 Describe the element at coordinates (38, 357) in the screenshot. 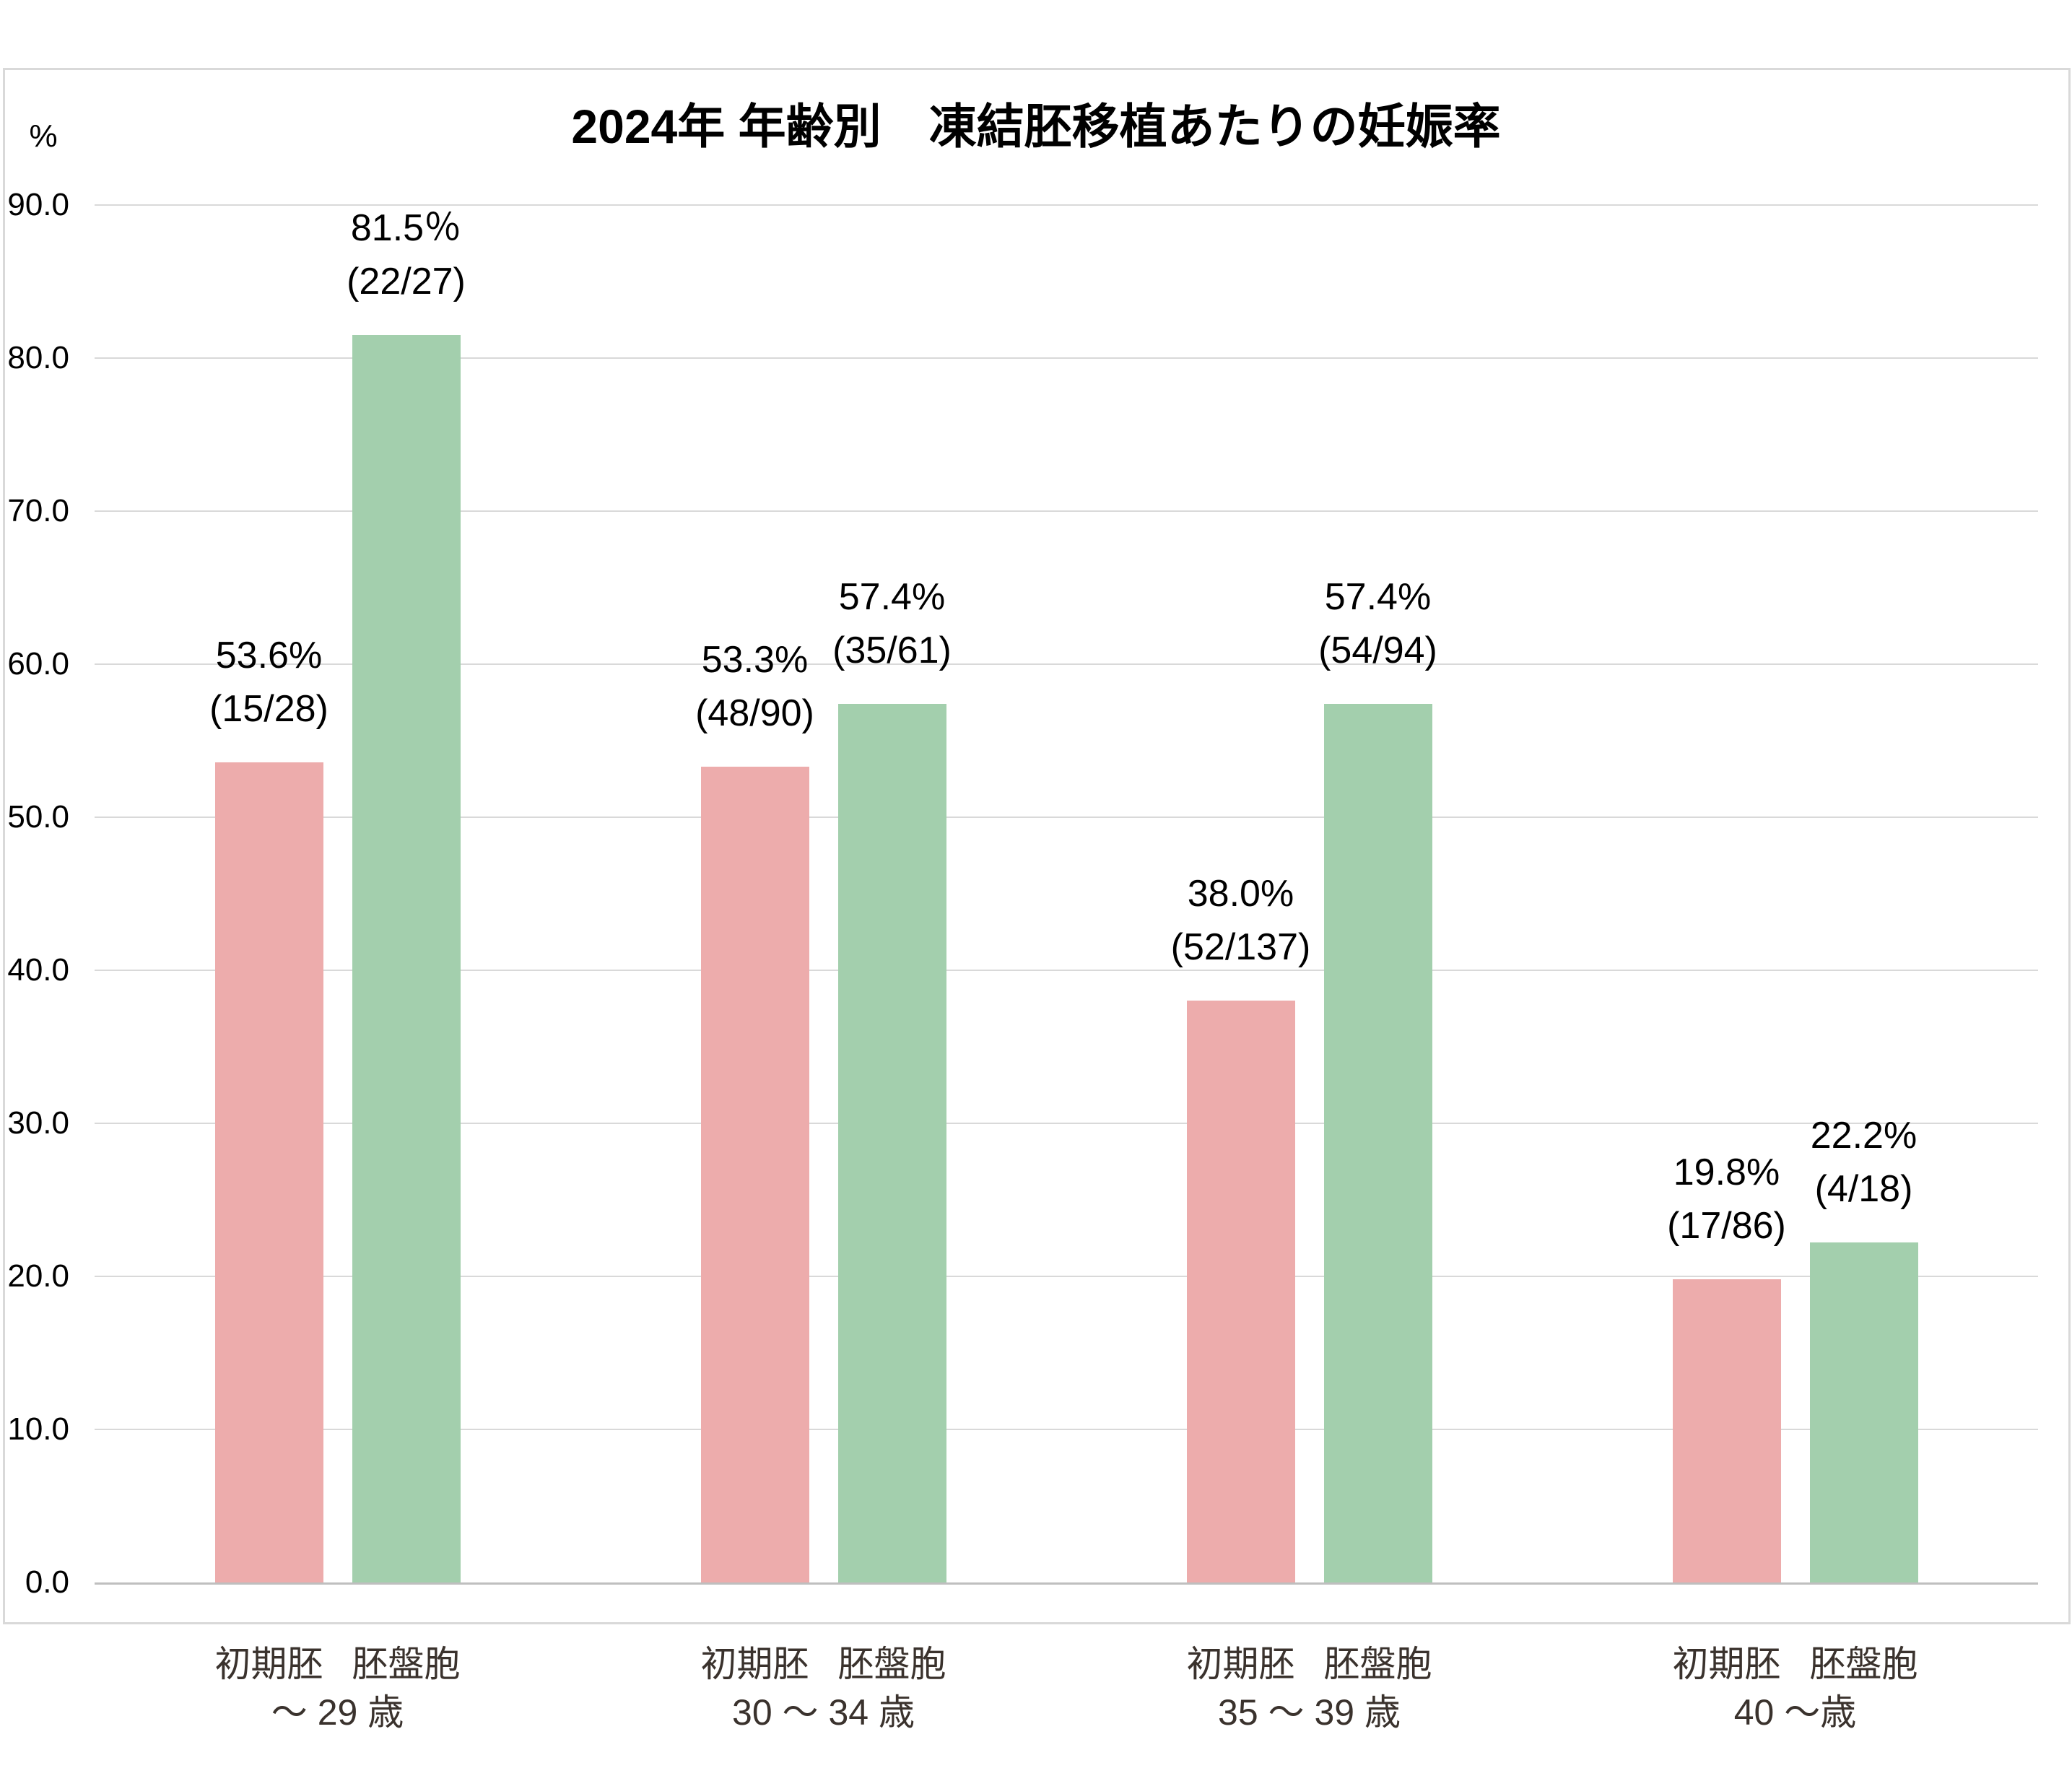

I see `y-axis-tick-label: 80.0` at that location.